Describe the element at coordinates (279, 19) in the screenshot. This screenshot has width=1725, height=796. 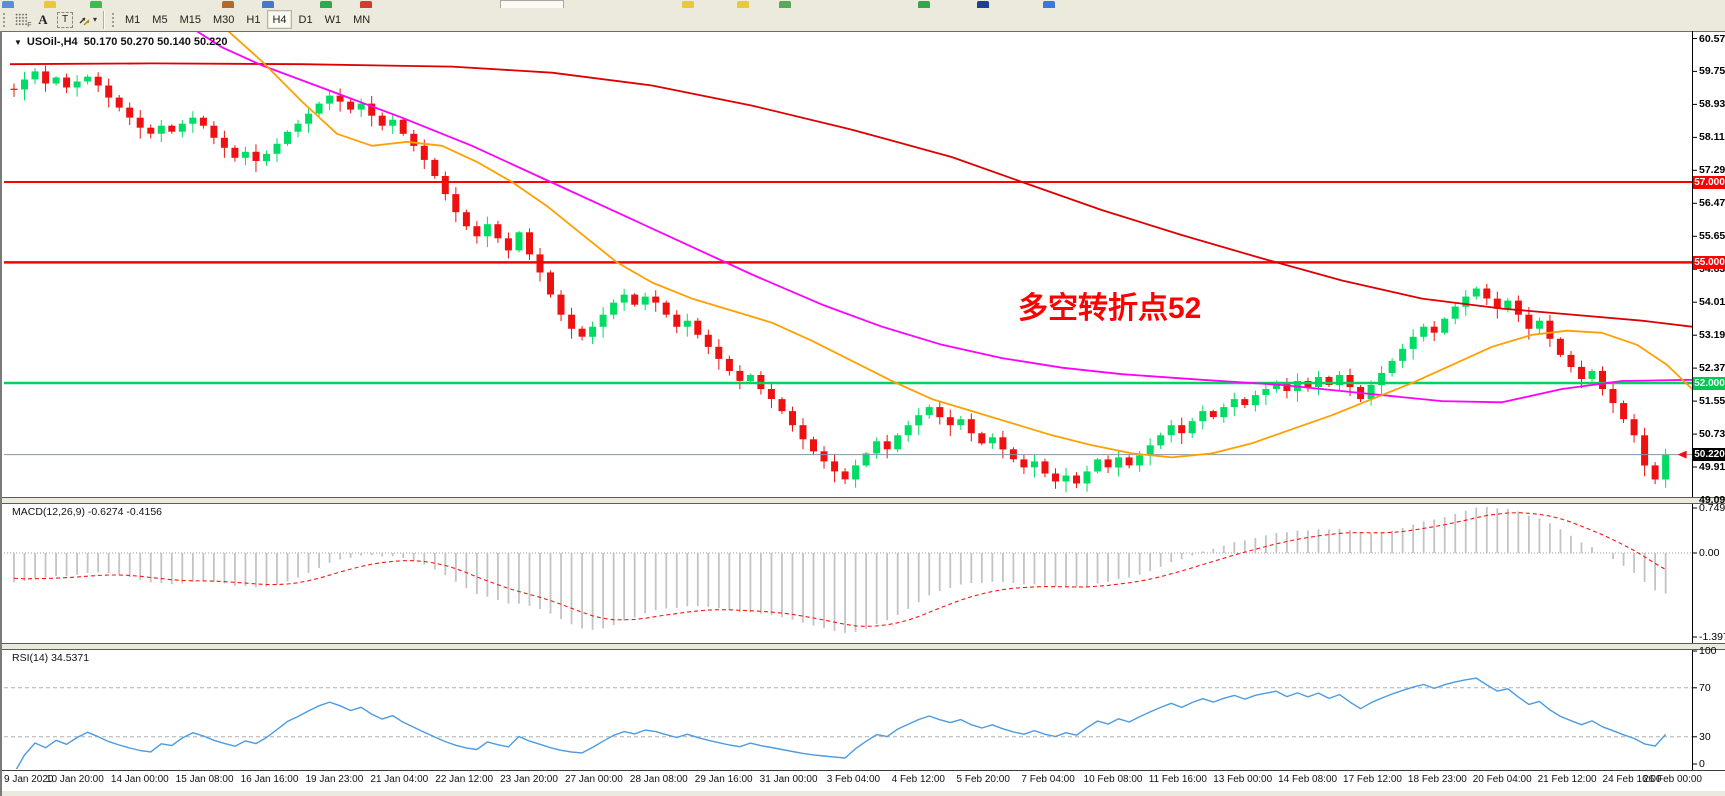
I see `timeframe-button-h4: H4` at that location.